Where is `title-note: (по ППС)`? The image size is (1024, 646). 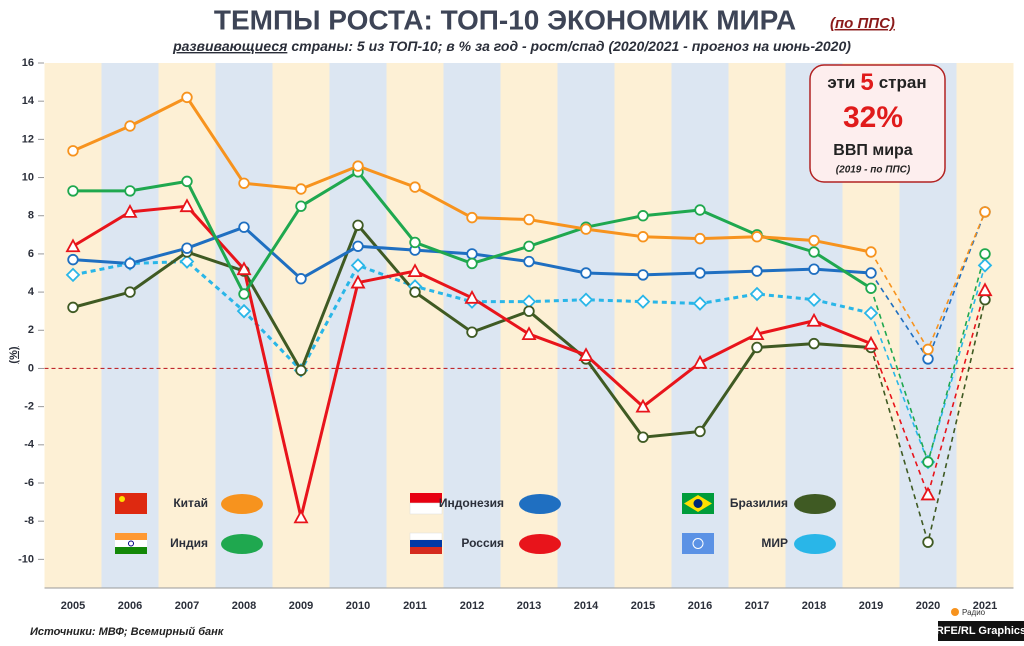 title-note: (по ППС) is located at coordinates (862, 23).